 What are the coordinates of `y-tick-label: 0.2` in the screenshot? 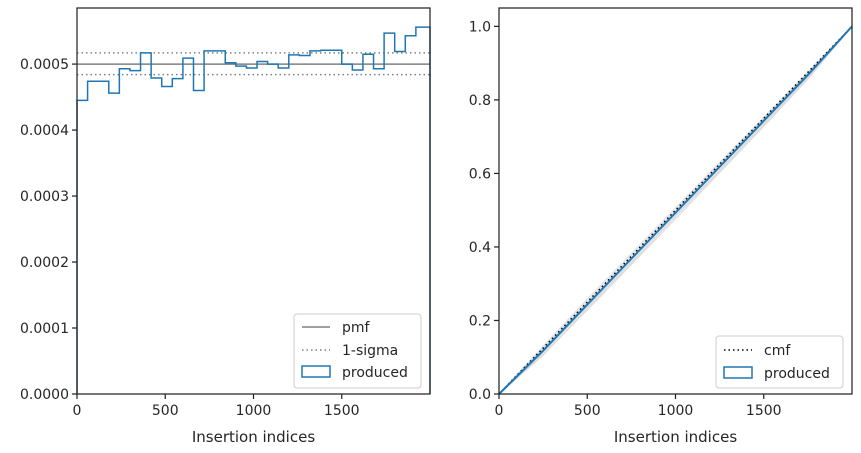 It's located at (480, 321).